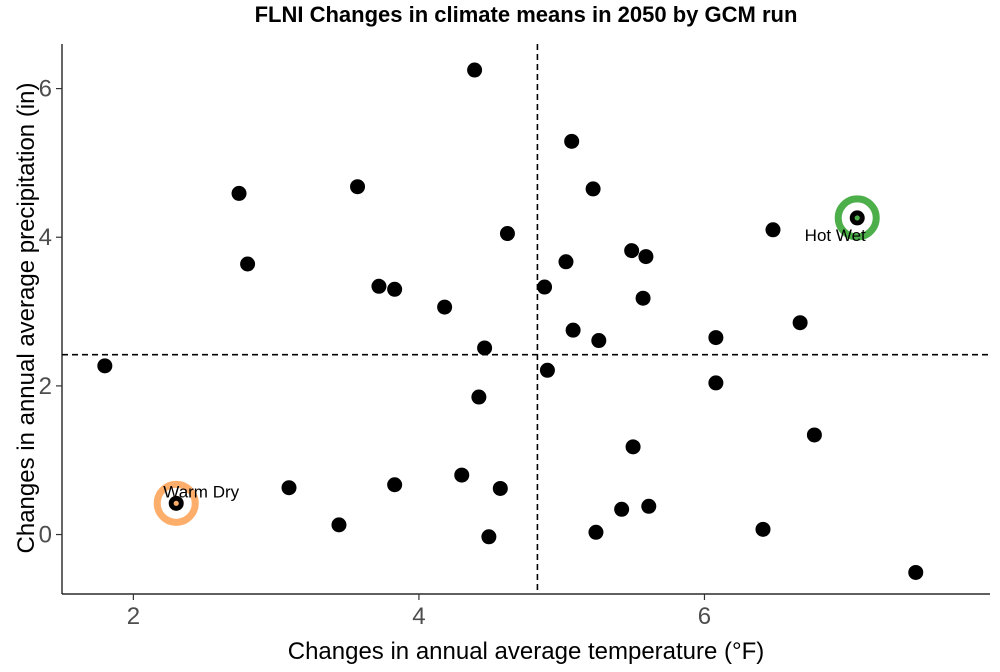 The width and height of the screenshot is (1000, 672). What do you see at coordinates (45, 237) in the screenshot?
I see `y-tick-label: 4` at bounding box center [45, 237].